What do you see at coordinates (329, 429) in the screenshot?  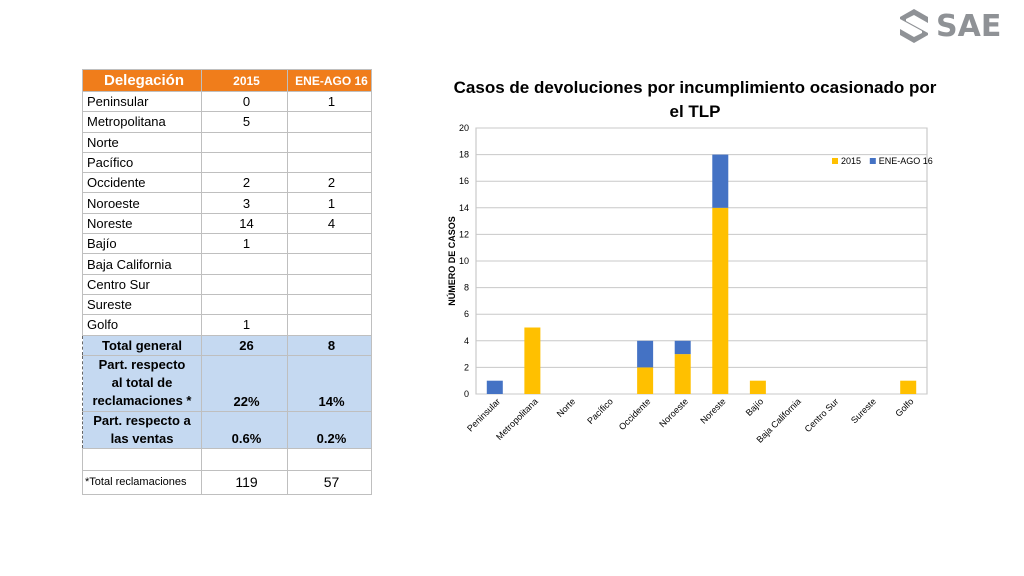 I see `table-cell: 0.2%` at bounding box center [329, 429].